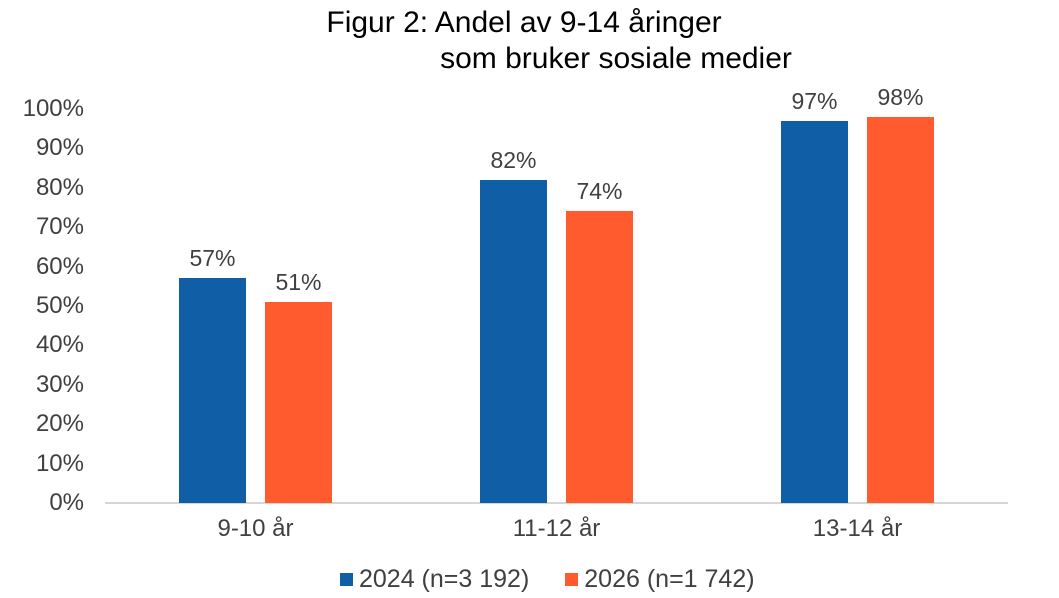 The image size is (1059, 598). What do you see at coordinates (556, 503) in the screenshot?
I see `x-axis-line` at bounding box center [556, 503].